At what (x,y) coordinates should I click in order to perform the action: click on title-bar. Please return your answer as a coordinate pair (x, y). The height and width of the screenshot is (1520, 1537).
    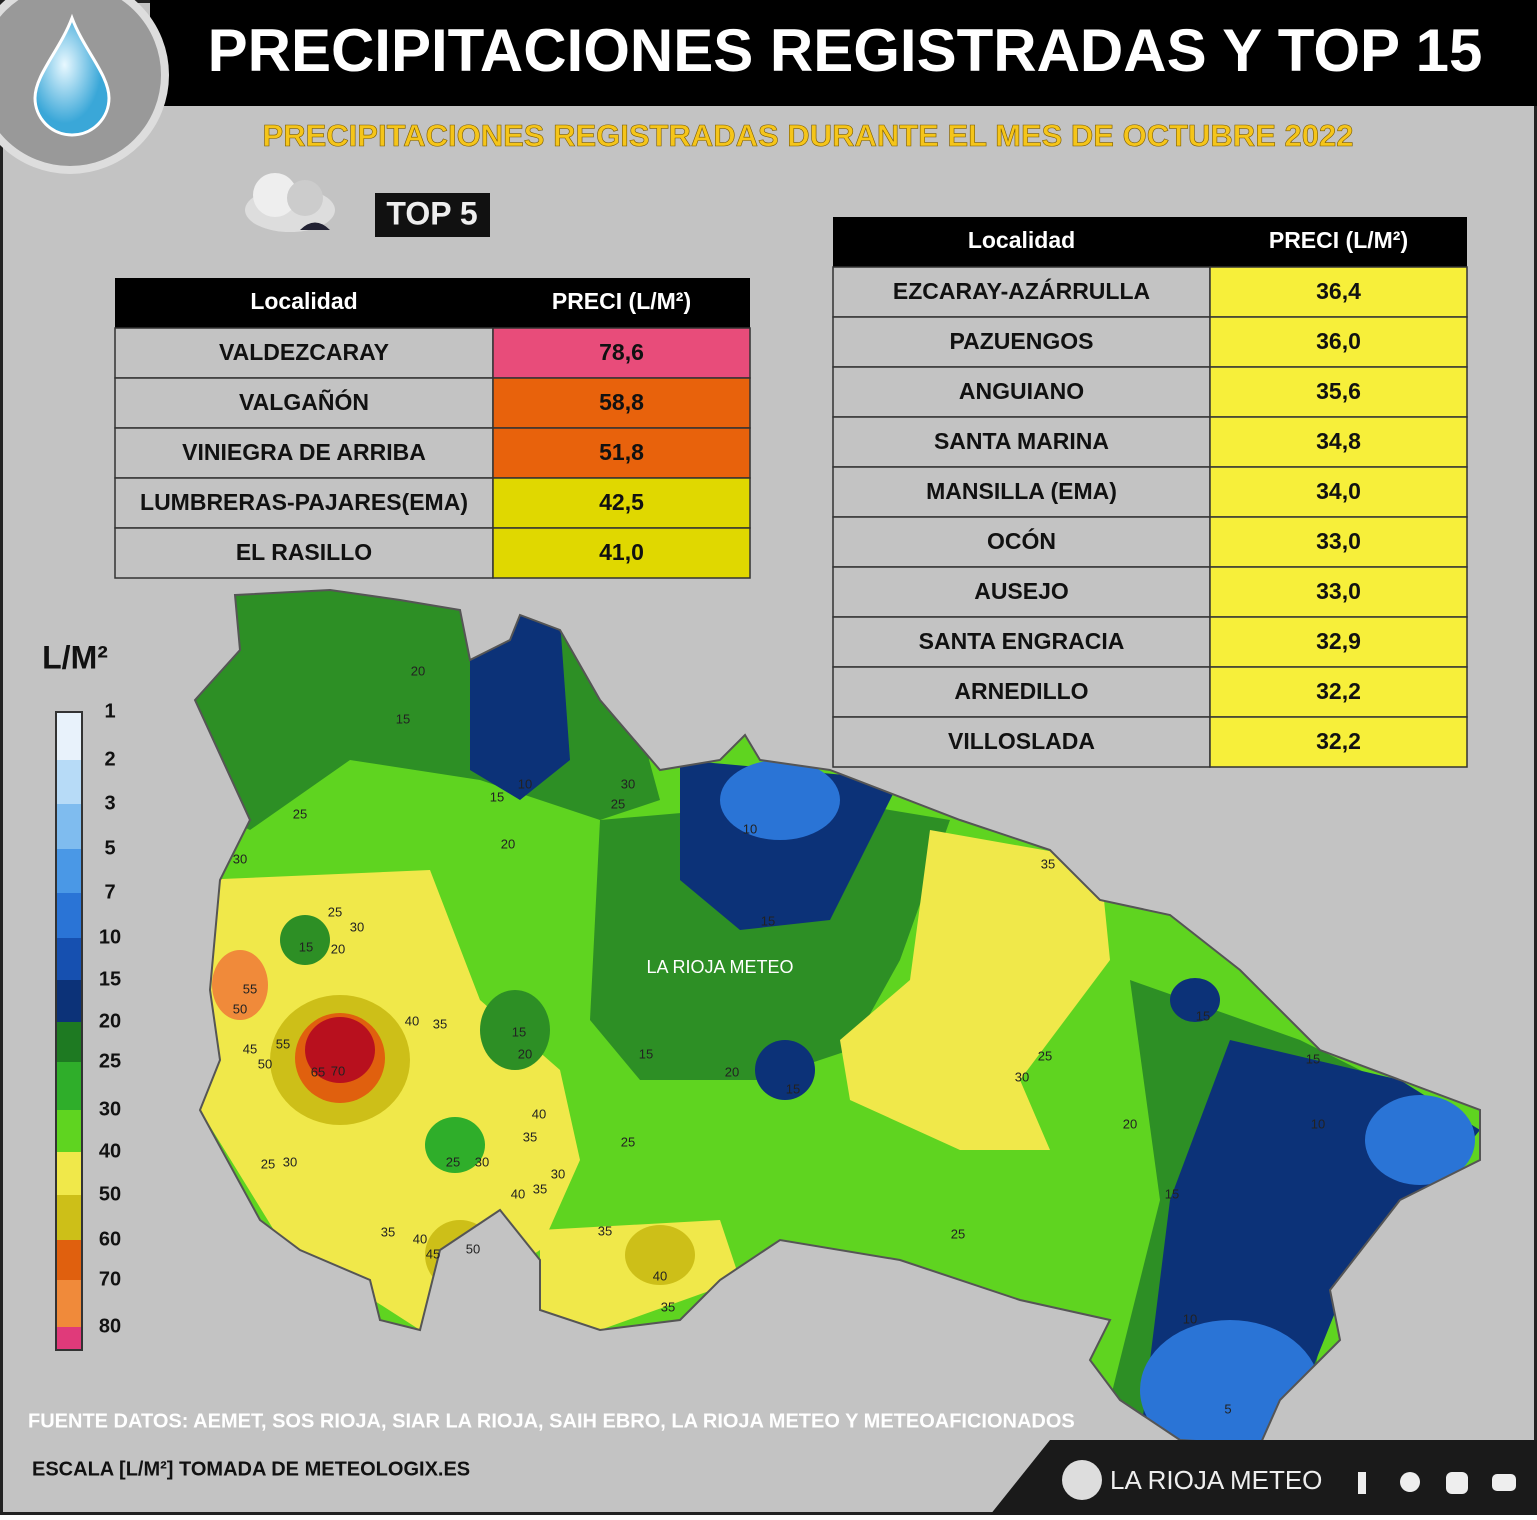
    Looking at the image, I should click on (843, 53).